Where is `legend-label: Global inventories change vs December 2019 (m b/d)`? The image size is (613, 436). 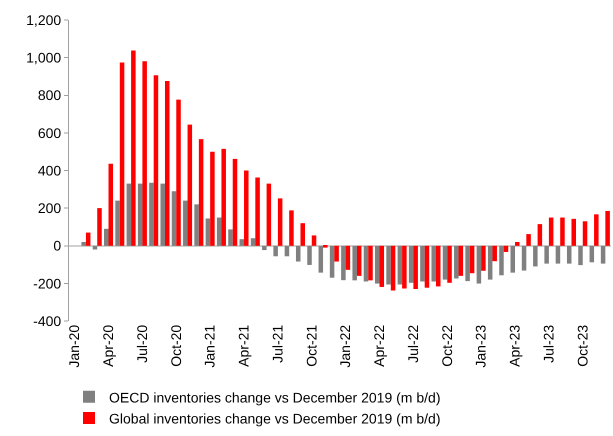
legend-label: Global inventories change vs December 2019 (m b/d) is located at coordinates (275, 418).